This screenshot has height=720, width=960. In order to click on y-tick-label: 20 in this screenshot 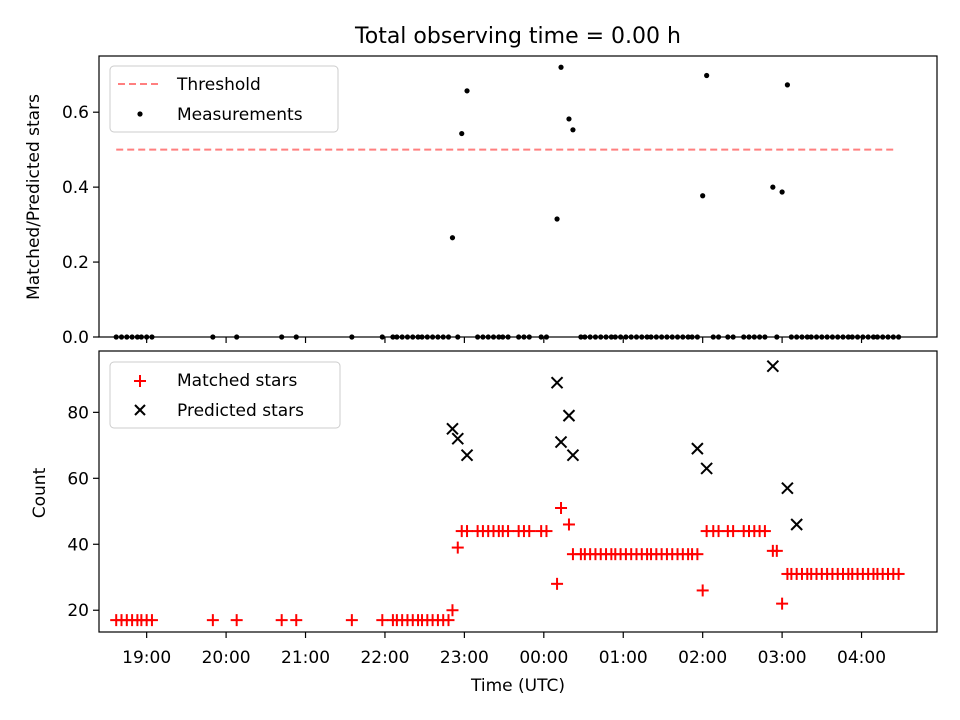, I will do `click(78, 611)`.